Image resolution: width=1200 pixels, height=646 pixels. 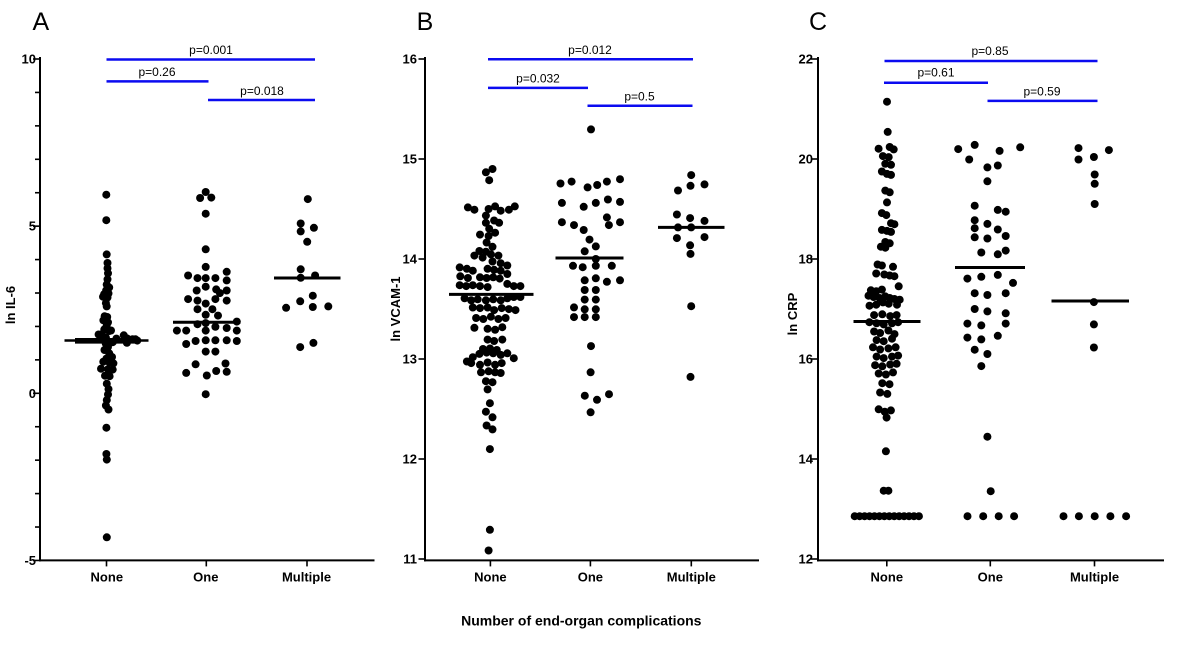 What do you see at coordinates (40, 22) in the screenshot?
I see `svg-text: A` at bounding box center [40, 22].